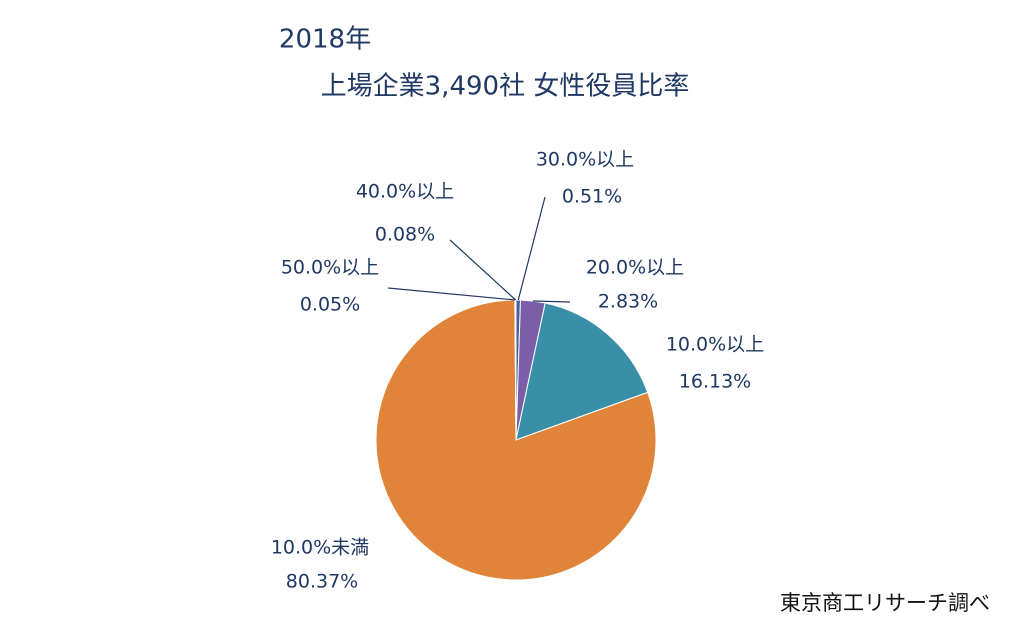 Image resolution: width=1024 pixels, height=637 pixels. Describe the element at coordinates (322, 582) in the screenshot. I see `slice-value-label: 80.37%` at that location.